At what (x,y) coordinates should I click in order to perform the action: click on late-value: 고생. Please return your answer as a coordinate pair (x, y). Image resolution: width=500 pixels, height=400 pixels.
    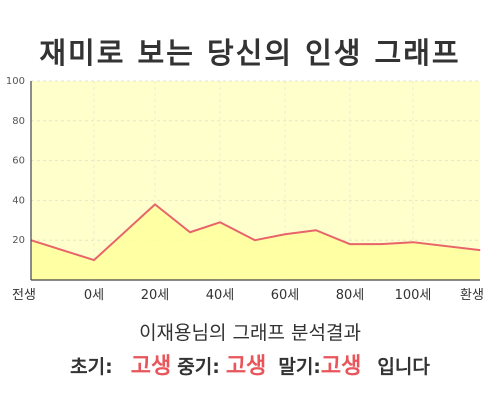
    Looking at the image, I should click on (341, 366).